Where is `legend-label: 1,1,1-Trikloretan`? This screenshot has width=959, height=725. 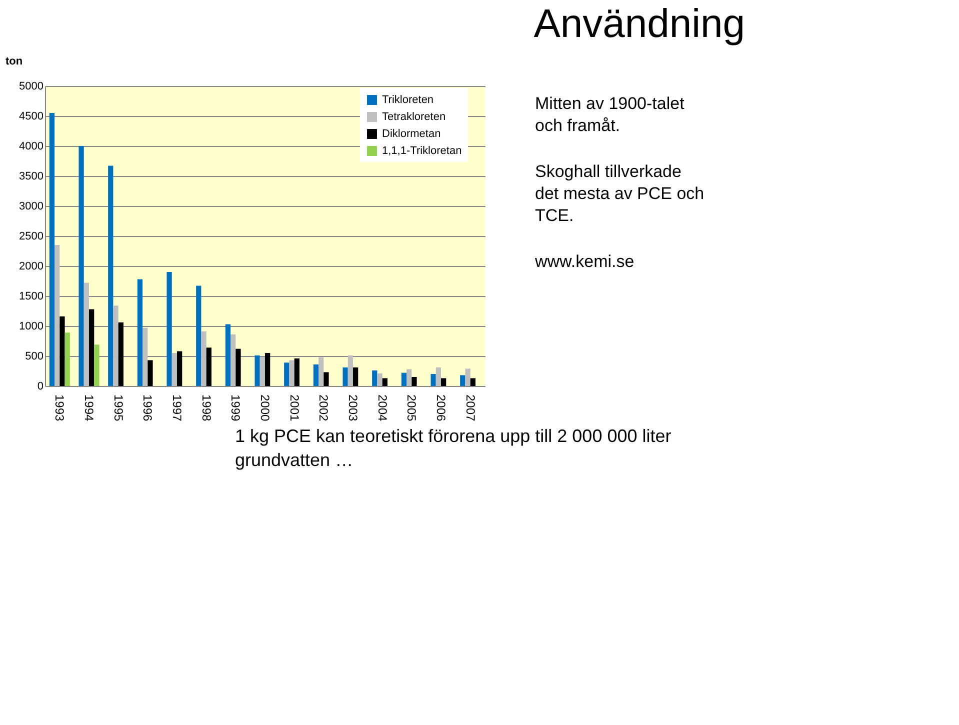 legend-label: 1,1,1-Trikloretan is located at coordinates (422, 151).